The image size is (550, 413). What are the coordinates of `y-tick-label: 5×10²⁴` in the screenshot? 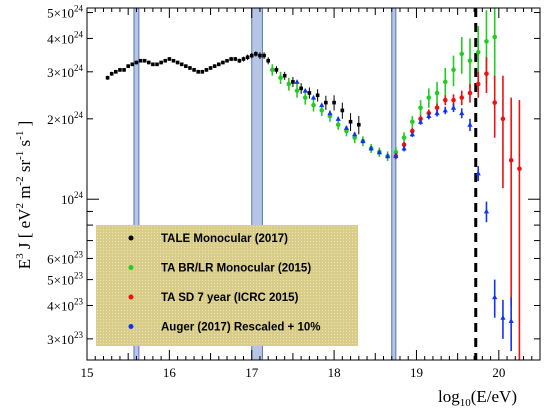 It's located at (65, 12).